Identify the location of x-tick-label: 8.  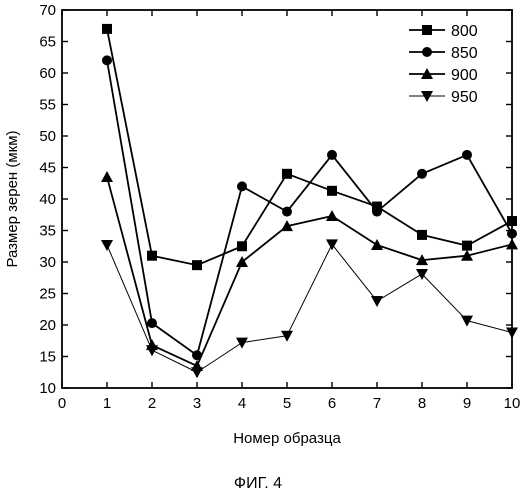
(422, 403).